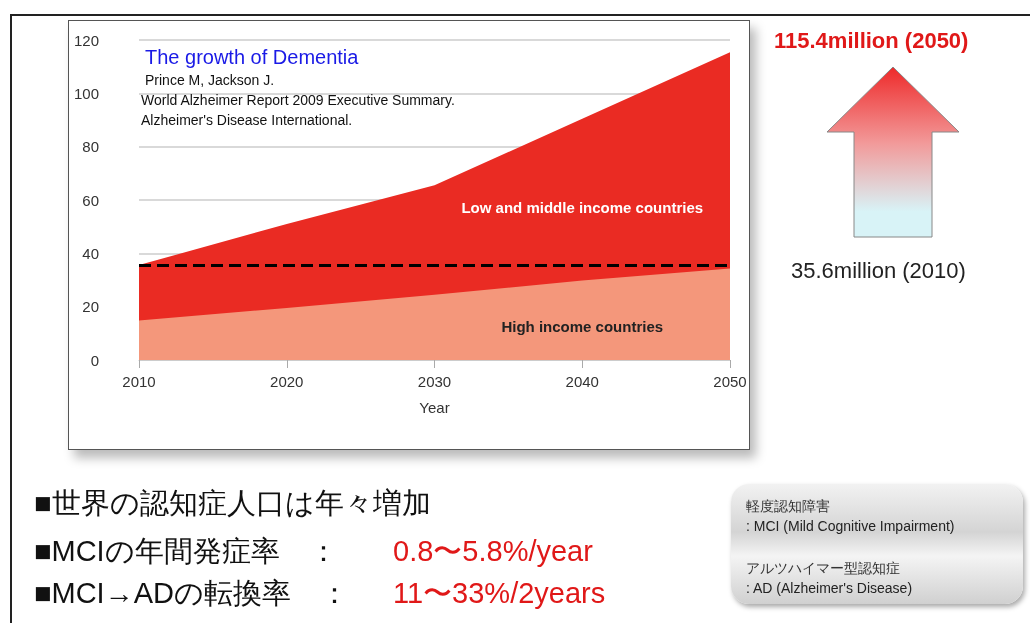 The image size is (1030, 623). I want to click on text: 0.8〜5.8%/year, so click(493, 551).